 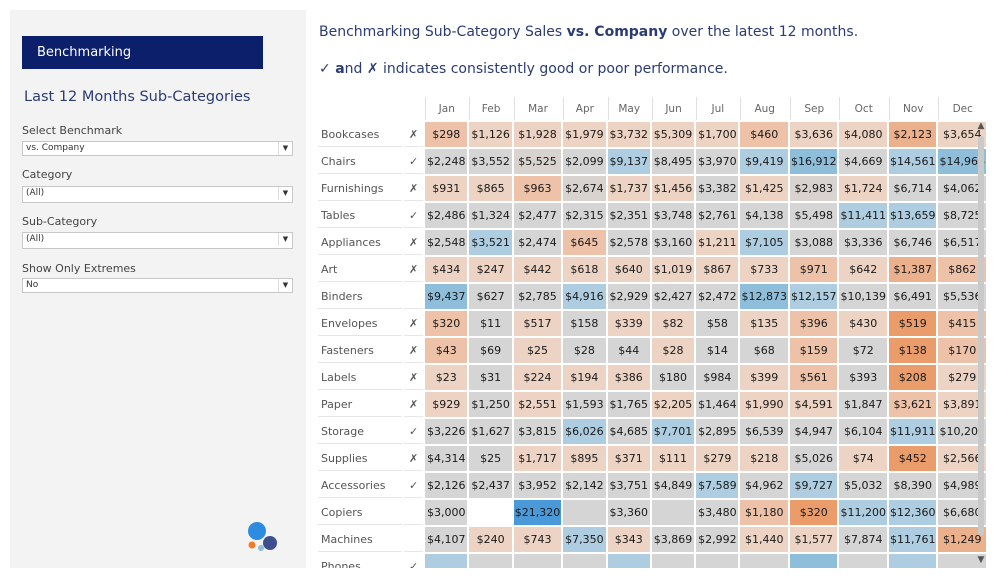 What do you see at coordinates (628, 161) in the screenshot?
I see `heatmap-cell: $9,137` at bounding box center [628, 161].